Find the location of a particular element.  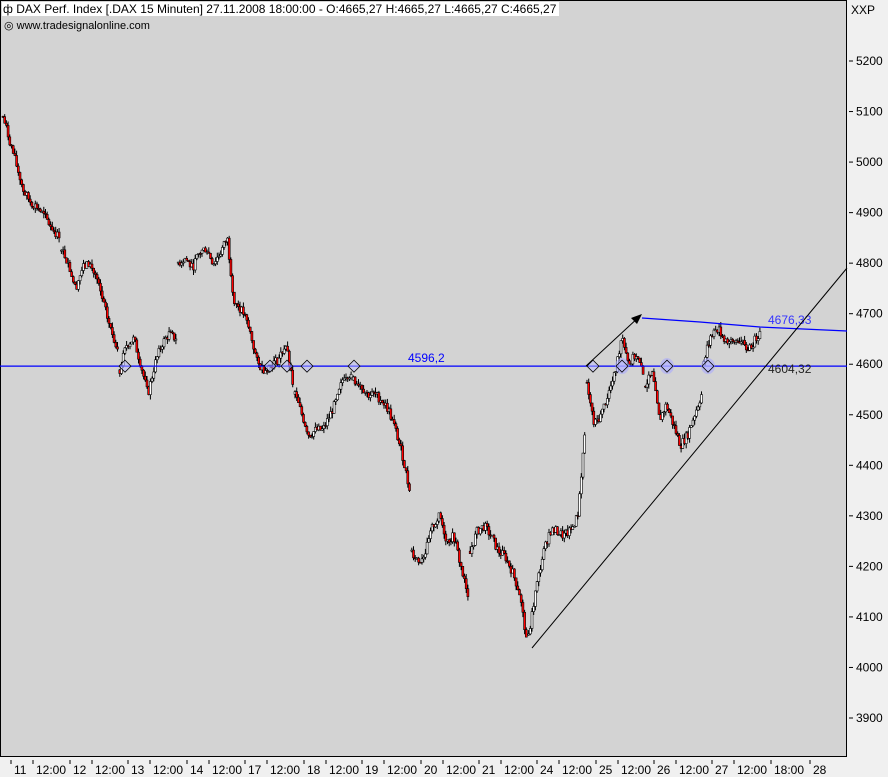

resistance-line is located at coordinates (744, 324).